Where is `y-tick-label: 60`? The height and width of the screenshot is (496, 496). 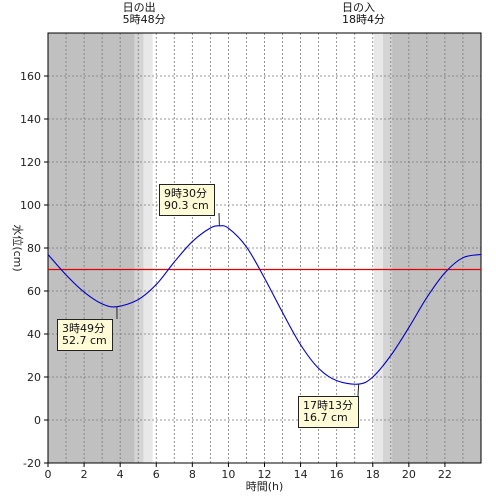 y-tick-label: 60 is located at coordinates (34, 291).